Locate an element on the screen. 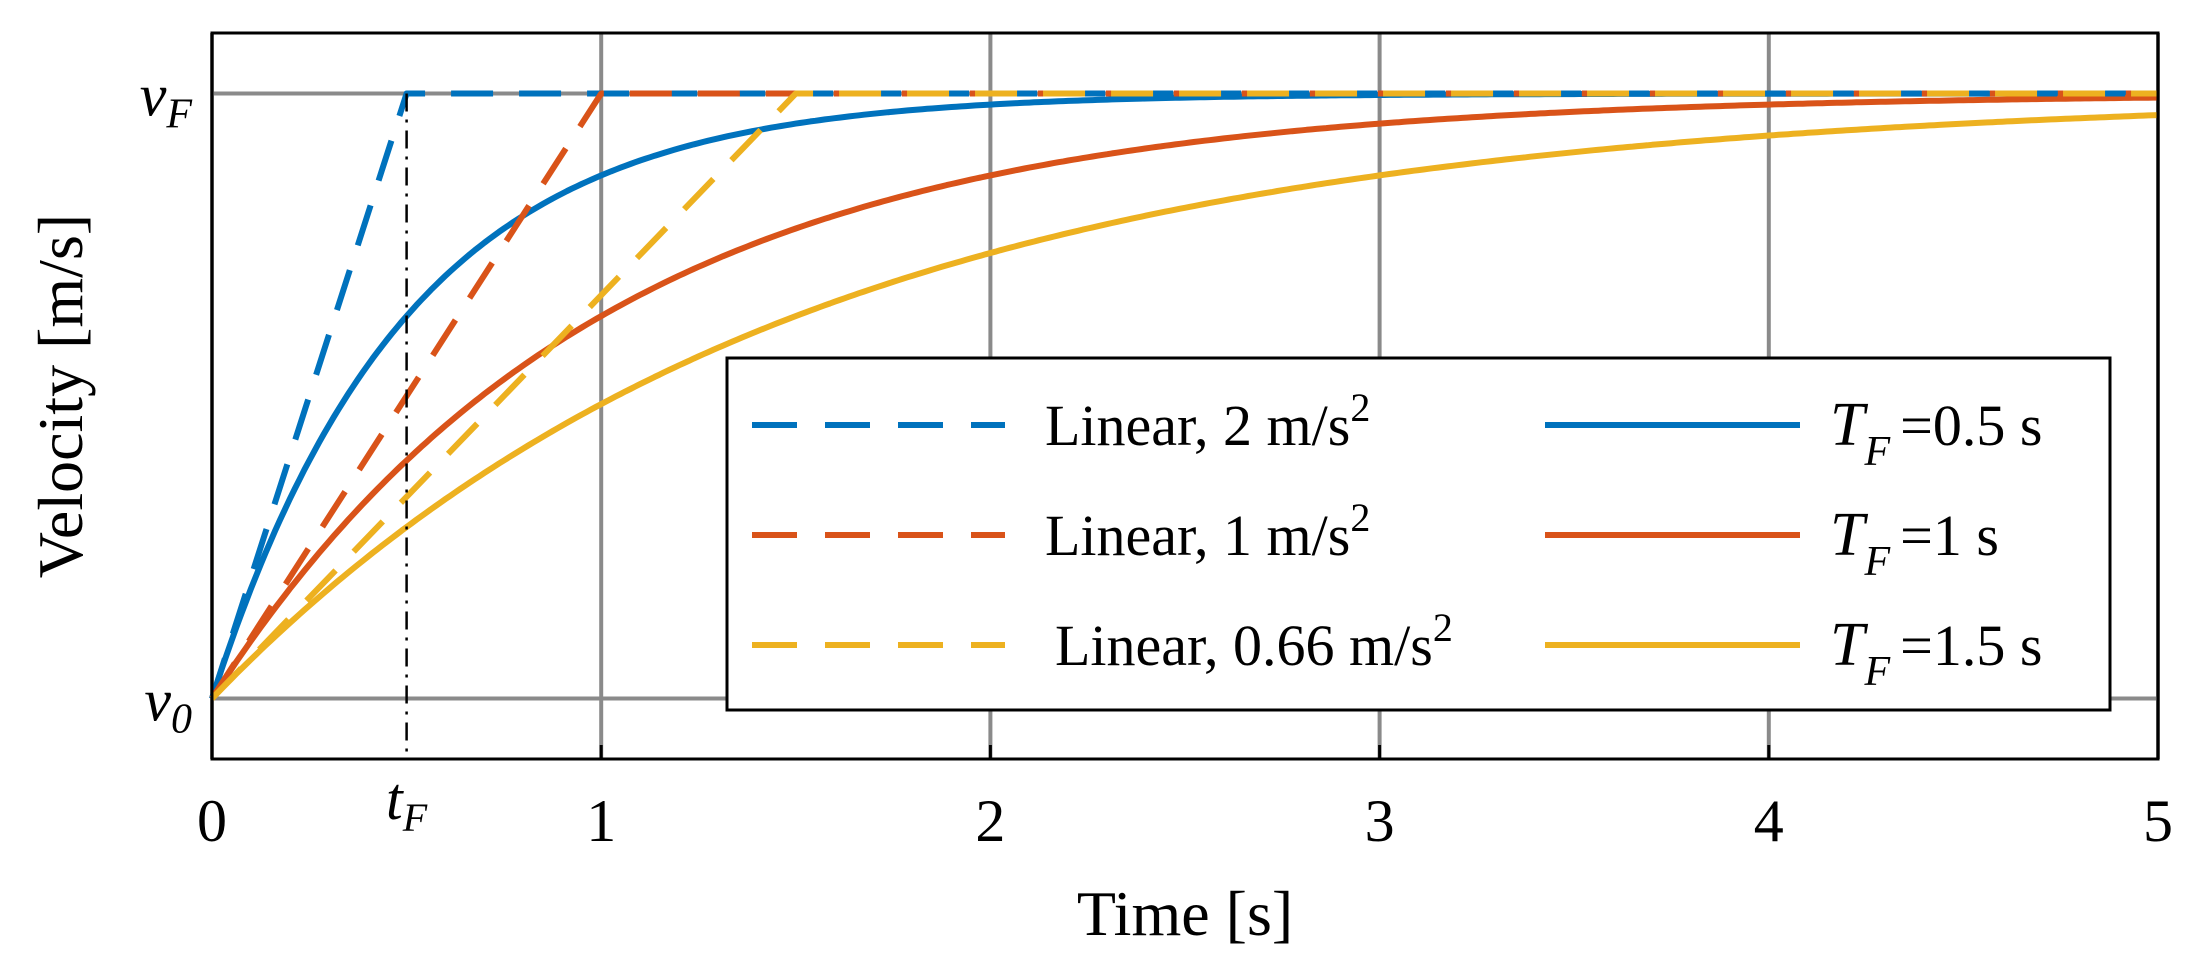  legend-label-tf-1: TF =1 s is located at coordinates (1914, 543).